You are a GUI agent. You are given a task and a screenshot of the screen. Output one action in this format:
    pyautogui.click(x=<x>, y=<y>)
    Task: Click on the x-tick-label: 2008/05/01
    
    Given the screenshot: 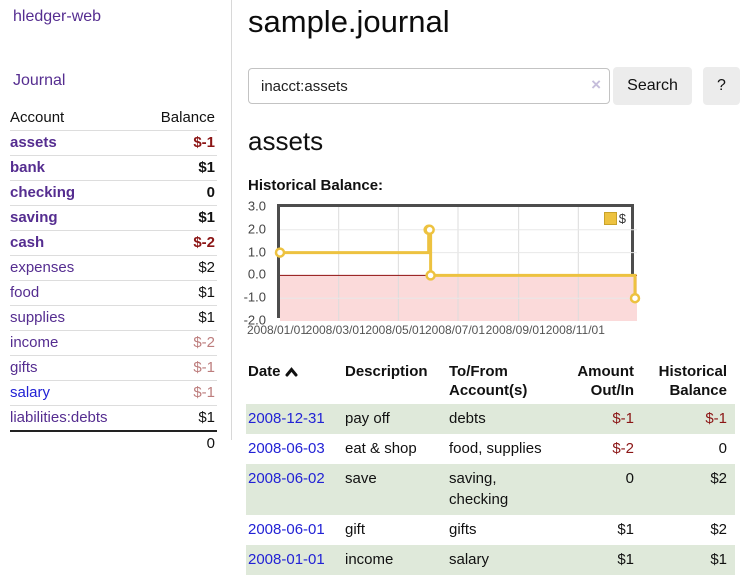 What is the action you would take?
    pyautogui.click(x=395, y=330)
    